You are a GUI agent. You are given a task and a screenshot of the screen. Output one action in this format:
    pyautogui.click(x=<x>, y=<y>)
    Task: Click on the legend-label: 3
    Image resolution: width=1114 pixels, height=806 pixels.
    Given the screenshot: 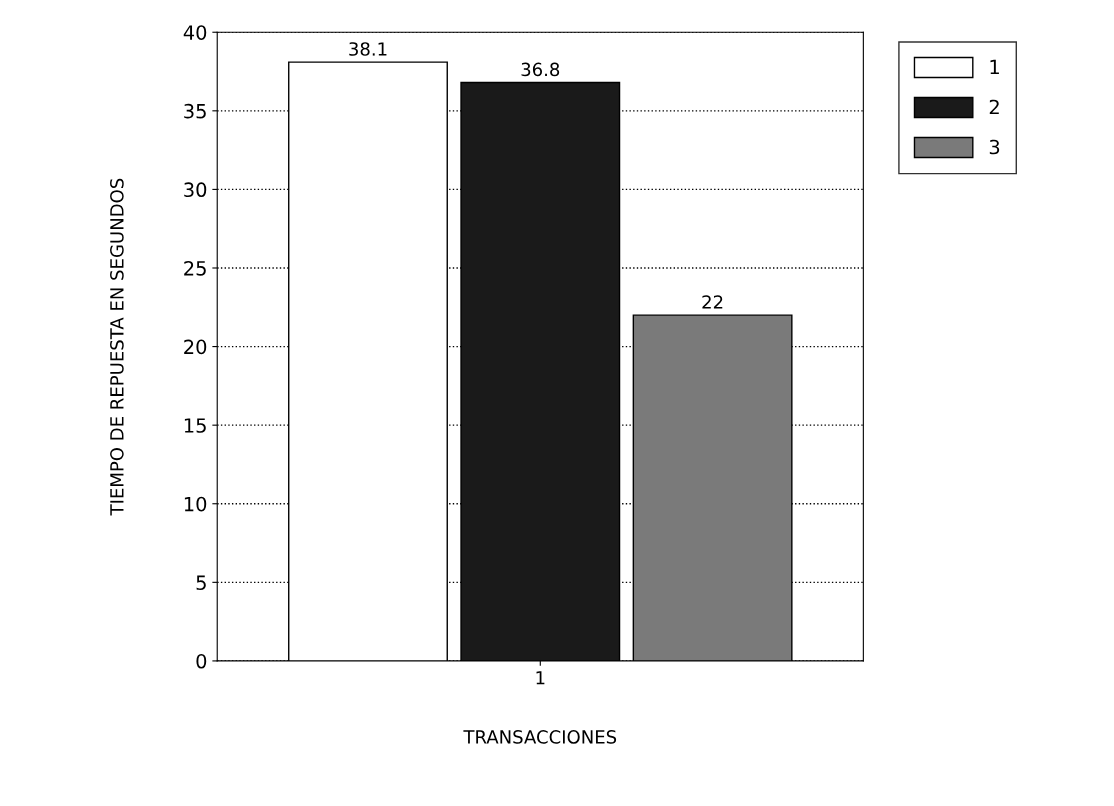 What is the action you would take?
    pyautogui.click(x=994, y=147)
    